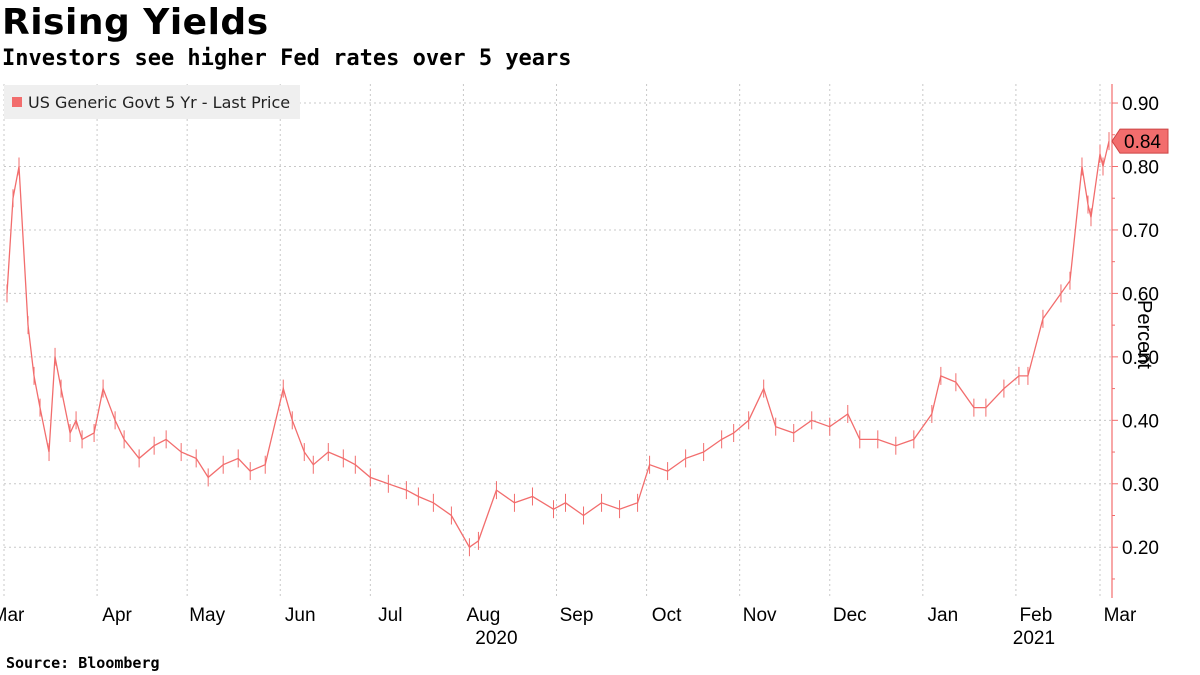 This screenshot has width=1200, height=675. I want to click on last-value-marker, so click(1140, 141).